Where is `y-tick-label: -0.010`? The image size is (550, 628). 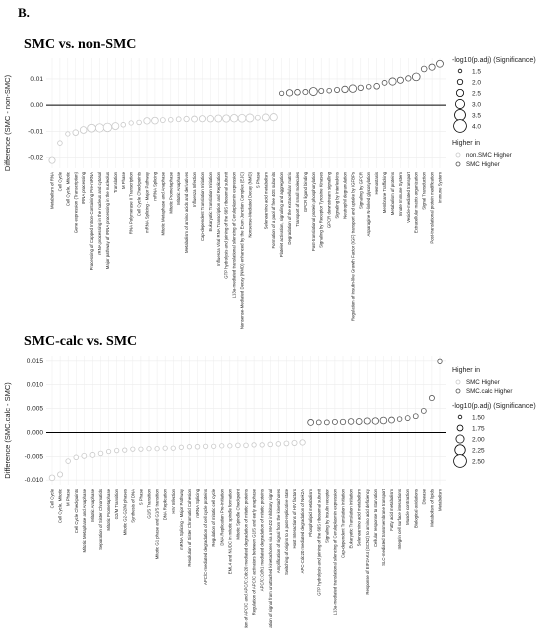
y-tick-label: -0.010 is located at coordinates (34, 480).